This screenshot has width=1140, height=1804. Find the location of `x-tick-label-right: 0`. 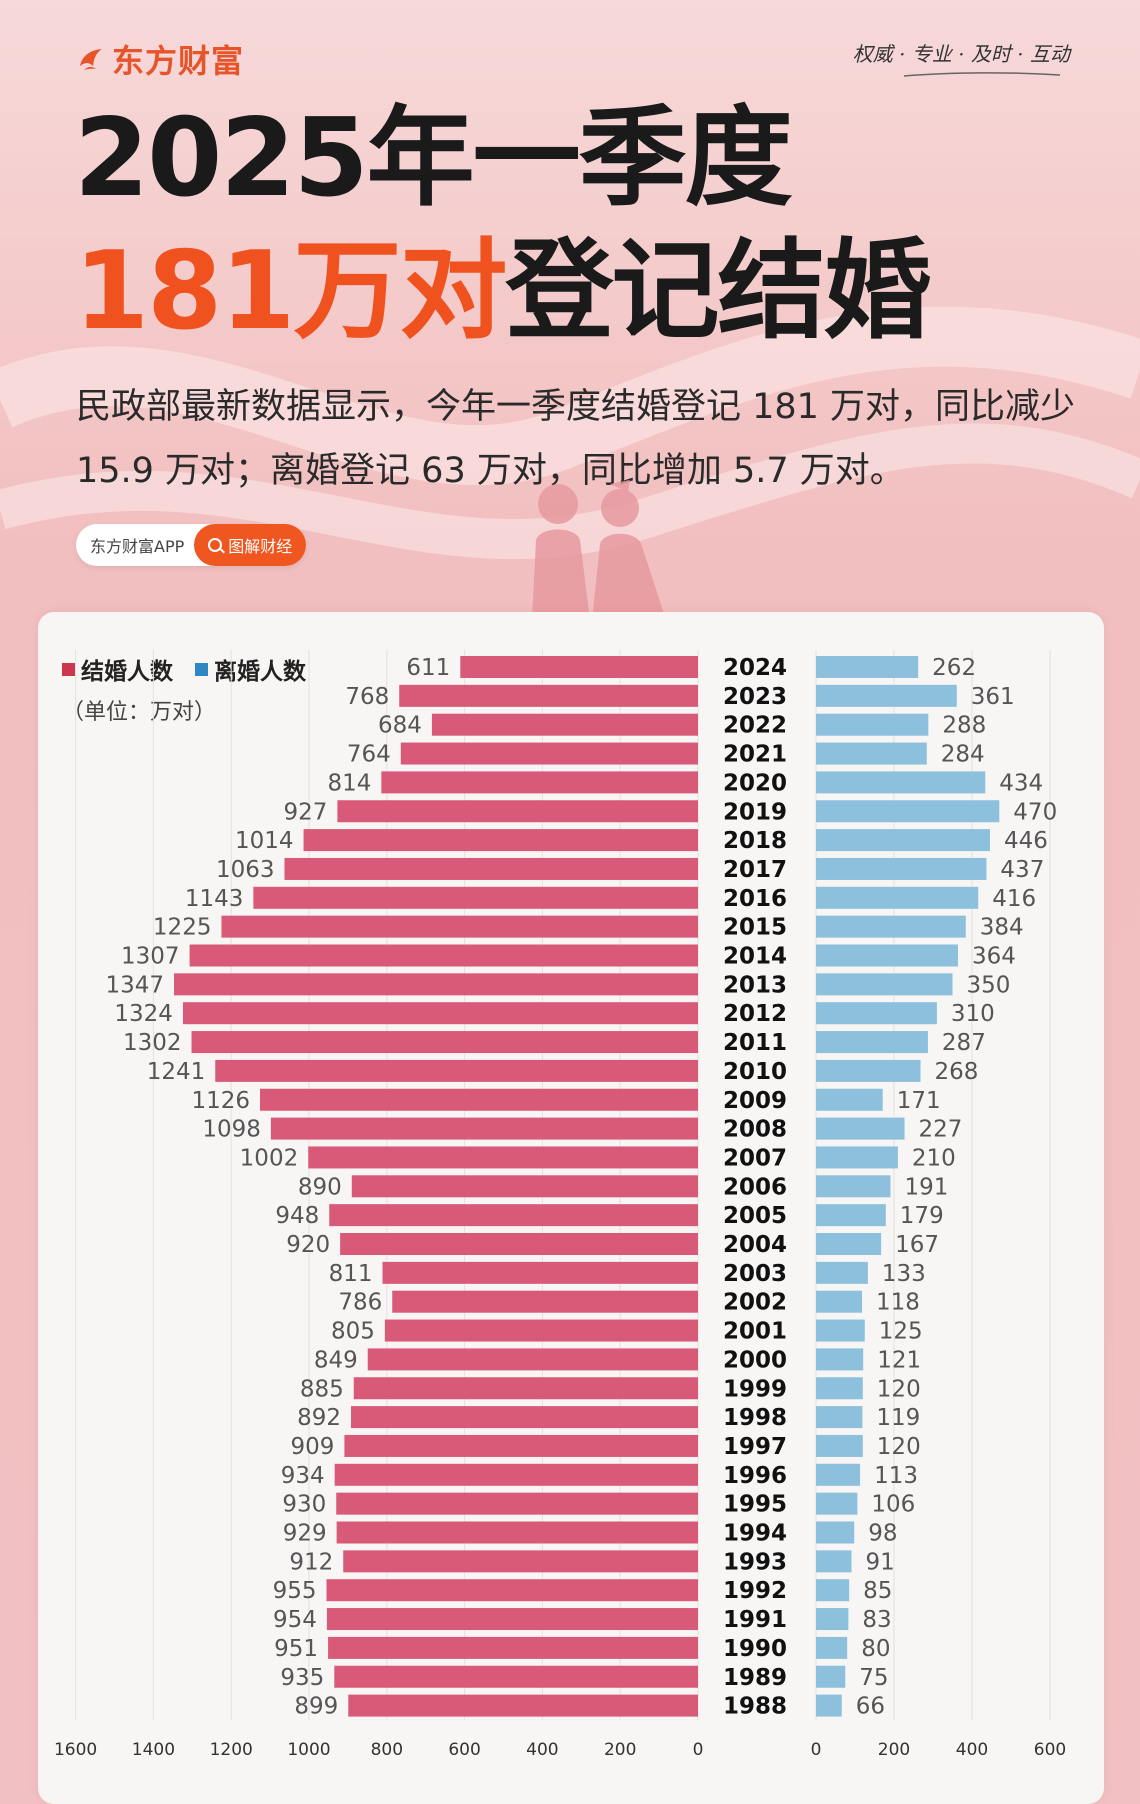

x-tick-label-right: 0 is located at coordinates (816, 1750).